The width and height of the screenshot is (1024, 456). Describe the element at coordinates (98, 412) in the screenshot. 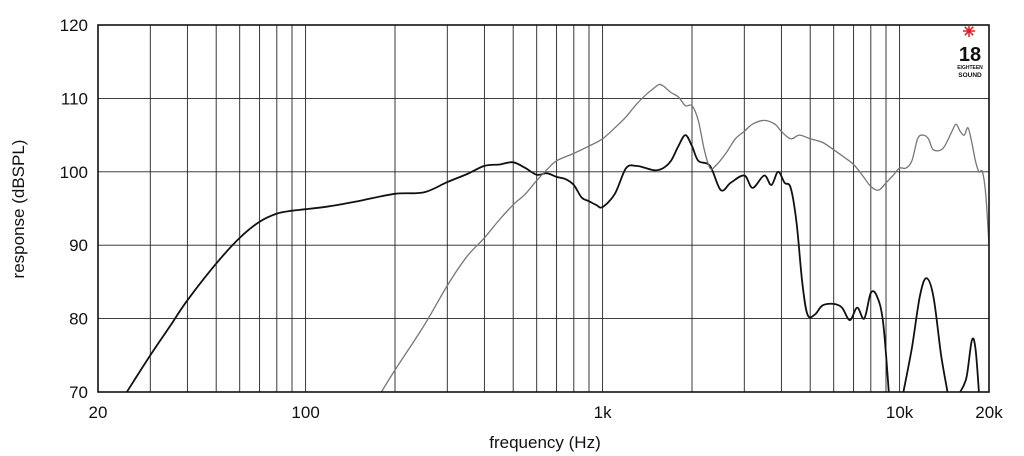

I see `x-tick-label: 20` at that location.